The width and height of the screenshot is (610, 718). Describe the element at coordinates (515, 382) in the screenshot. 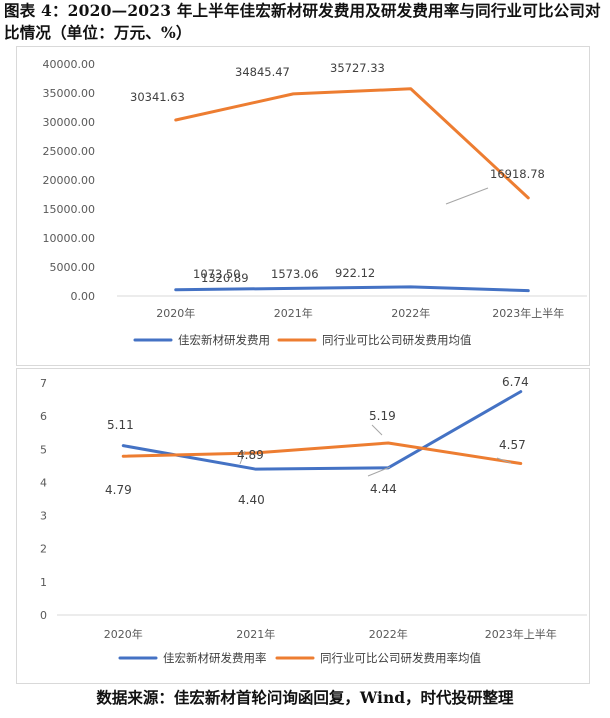

I see `data-label: 6.74` at that location.